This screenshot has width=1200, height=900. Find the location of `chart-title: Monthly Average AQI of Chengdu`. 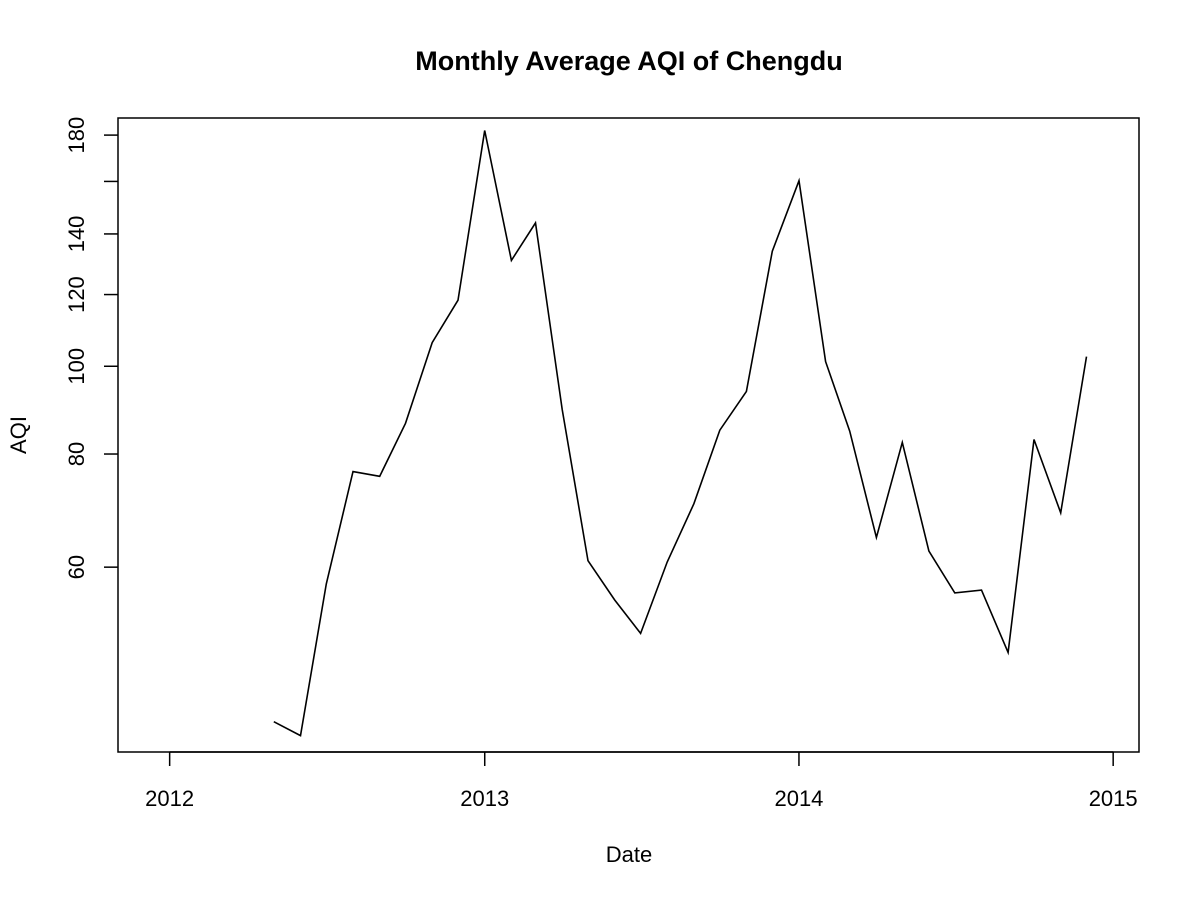

chart-title: Monthly Average AQI of Chengdu is located at coordinates (629, 61).